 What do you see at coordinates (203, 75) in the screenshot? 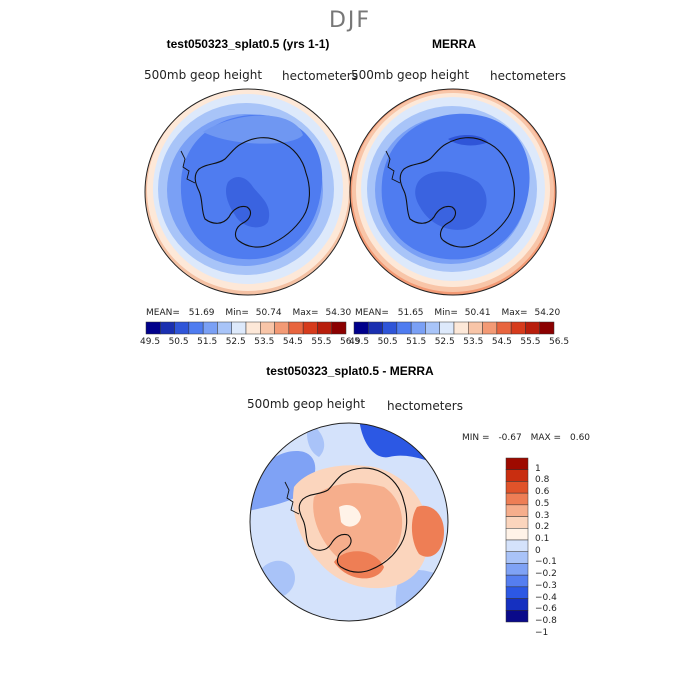
I see `model-variable-label: 500mb geop height` at bounding box center [203, 75].